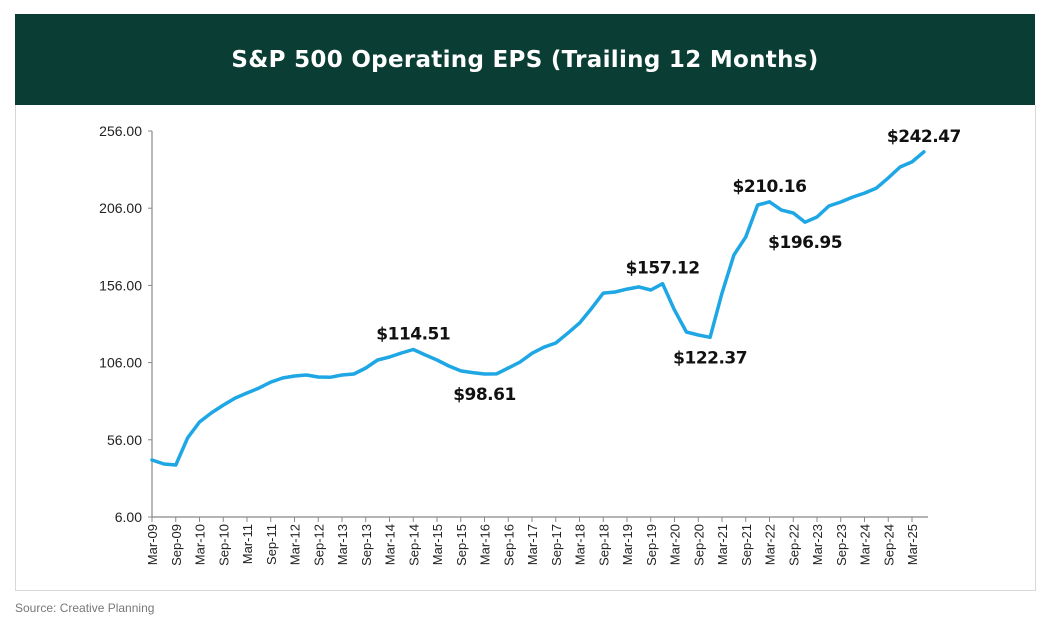  What do you see at coordinates (176, 545) in the screenshot?
I see `x-tick-label: Sep-09` at bounding box center [176, 545].